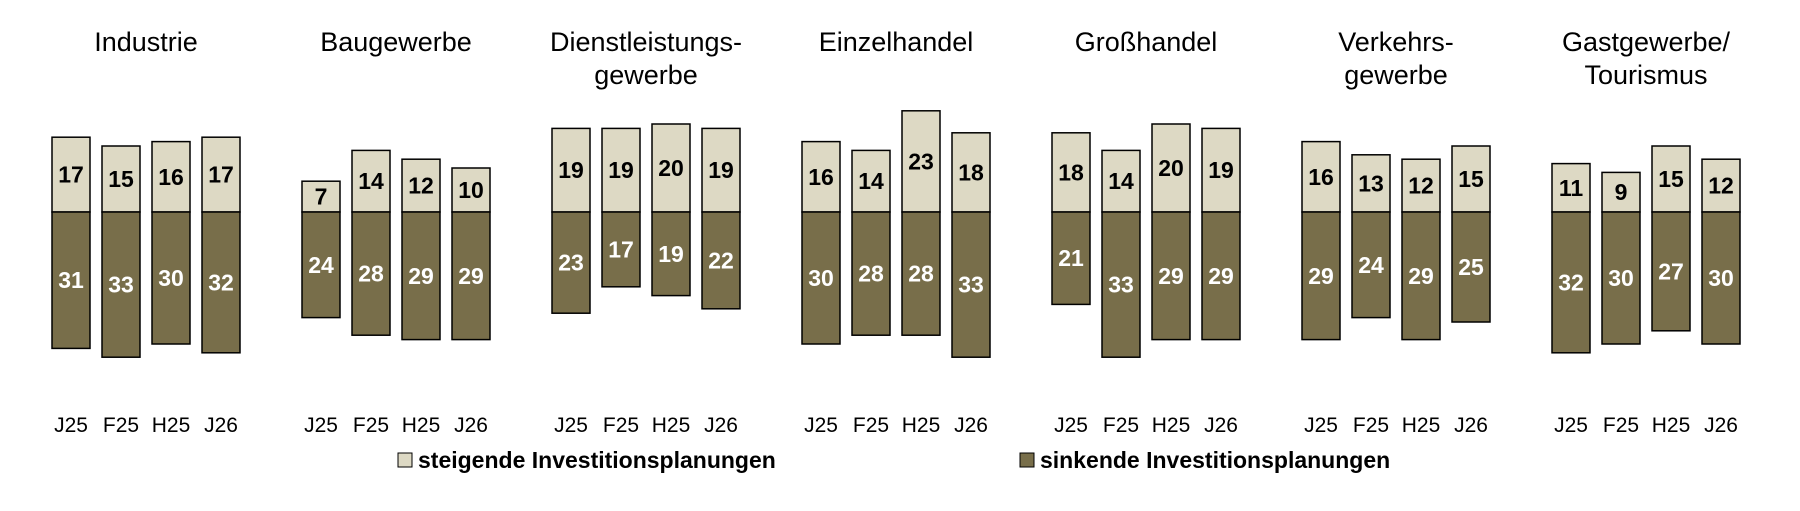 The image size is (1800, 511). I want to click on legend-swatch-falling, so click(1027, 460).